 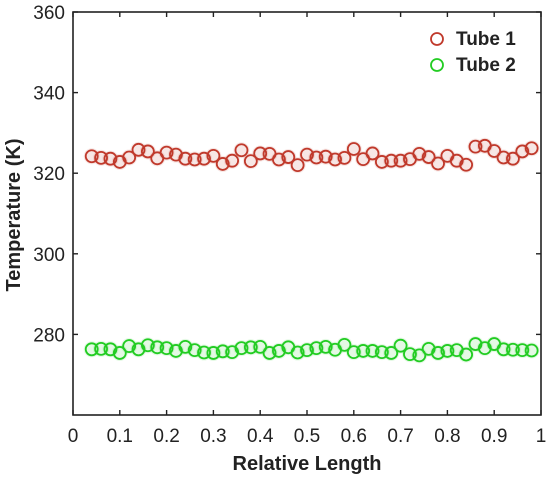 What do you see at coordinates (49, 255) in the screenshot?
I see `y-tick-label: 300` at bounding box center [49, 255].